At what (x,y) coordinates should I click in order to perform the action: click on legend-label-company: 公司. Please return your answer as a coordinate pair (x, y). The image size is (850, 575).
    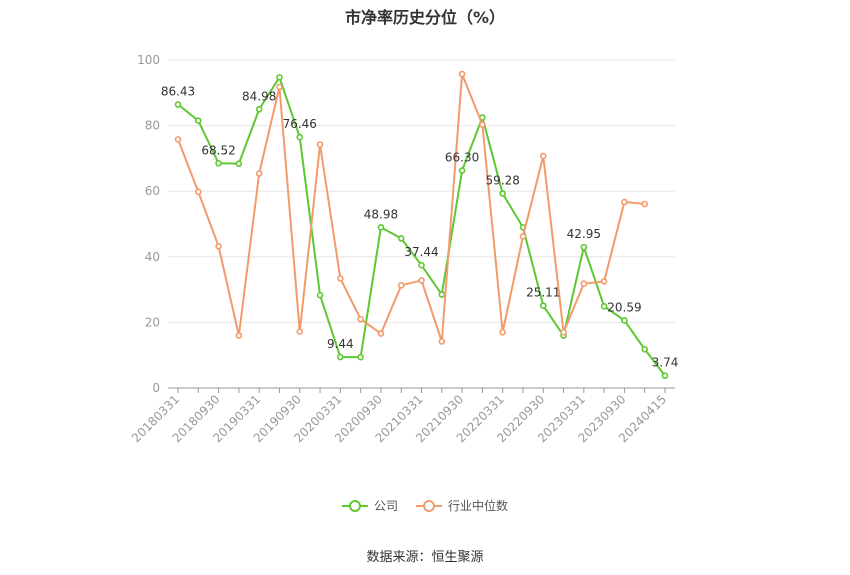
    Looking at the image, I should click on (385, 506).